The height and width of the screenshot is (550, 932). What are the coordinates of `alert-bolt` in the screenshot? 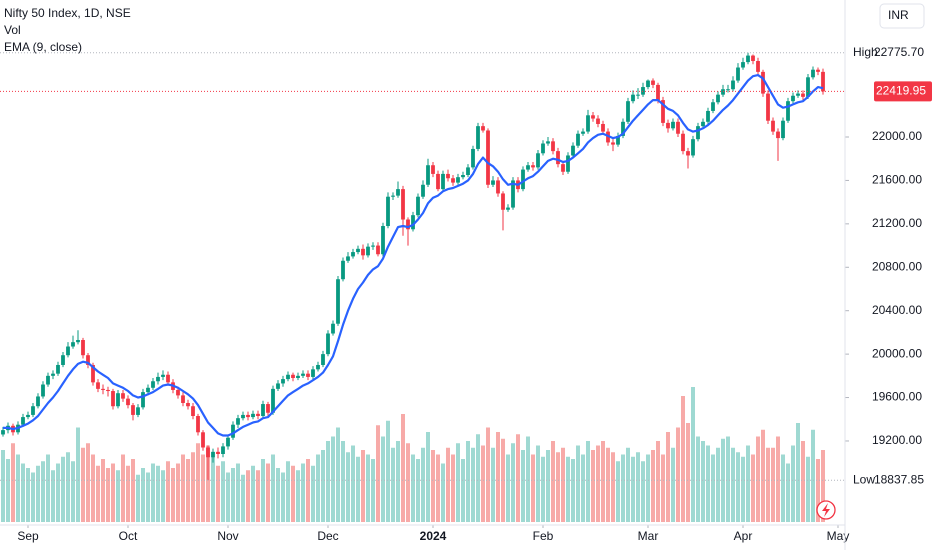 It's located at (826, 510).